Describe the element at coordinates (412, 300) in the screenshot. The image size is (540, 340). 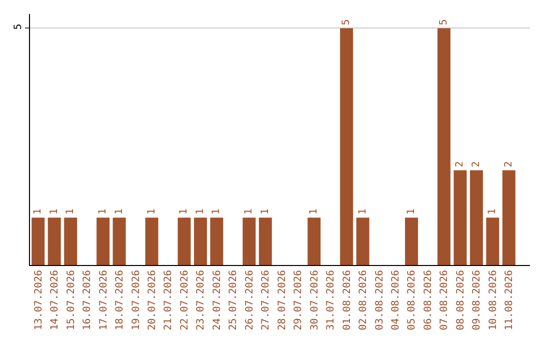
I see `x-tick-label: 05.08.2026` at that location.